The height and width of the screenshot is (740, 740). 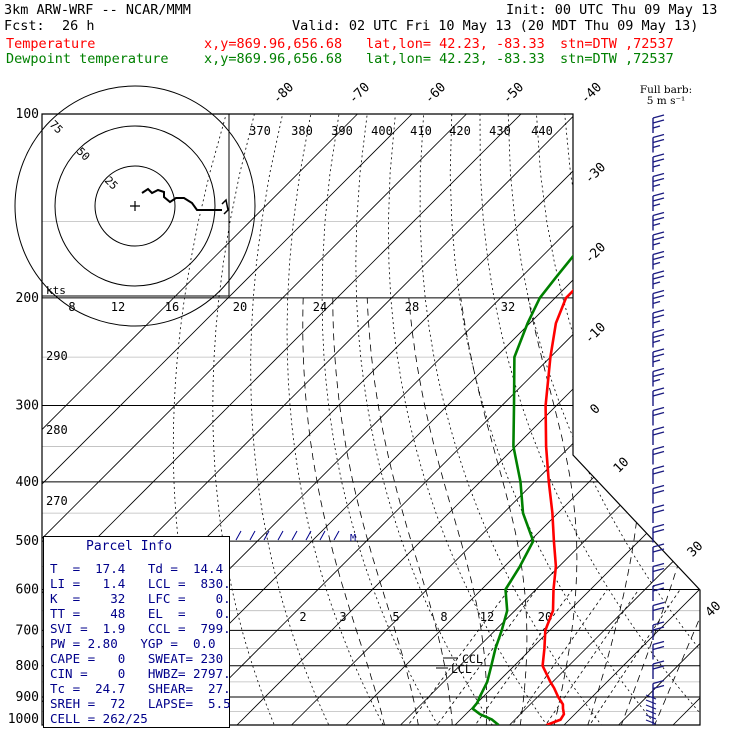 What do you see at coordinates (472, 659) in the screenshot?
I see `ccl-label: CCL` at bounding box center [472, 659].